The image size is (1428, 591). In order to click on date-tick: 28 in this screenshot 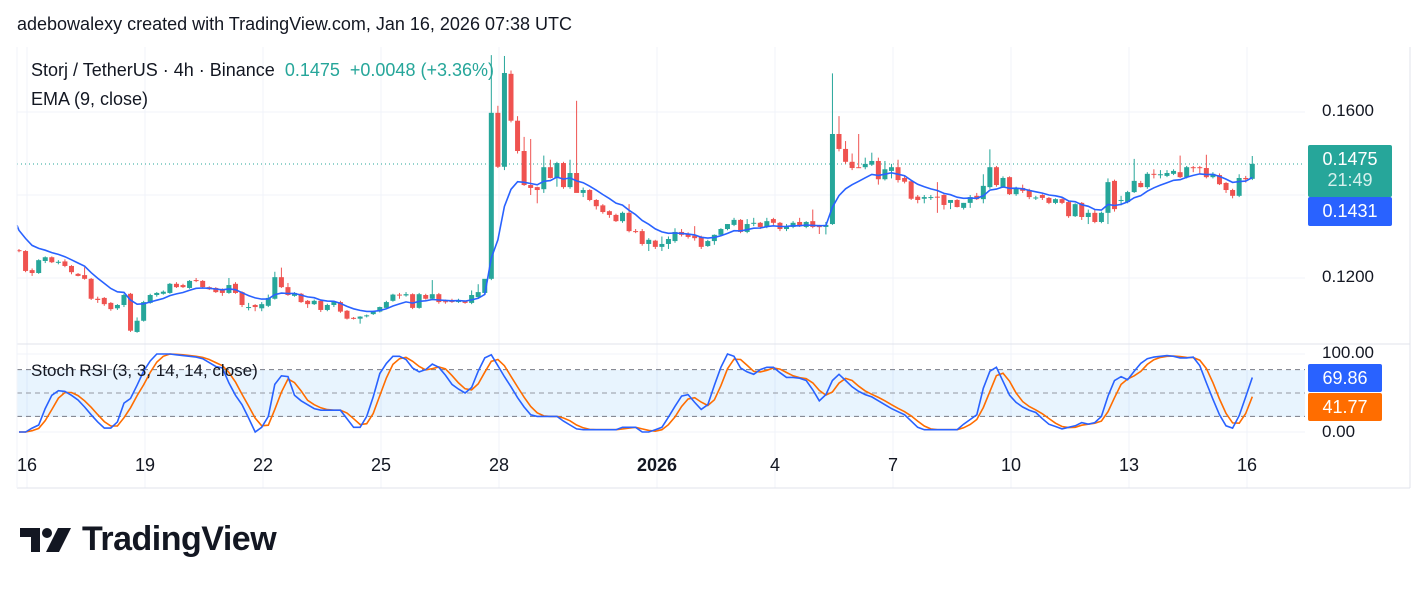, I will do `click(499, 465)`.